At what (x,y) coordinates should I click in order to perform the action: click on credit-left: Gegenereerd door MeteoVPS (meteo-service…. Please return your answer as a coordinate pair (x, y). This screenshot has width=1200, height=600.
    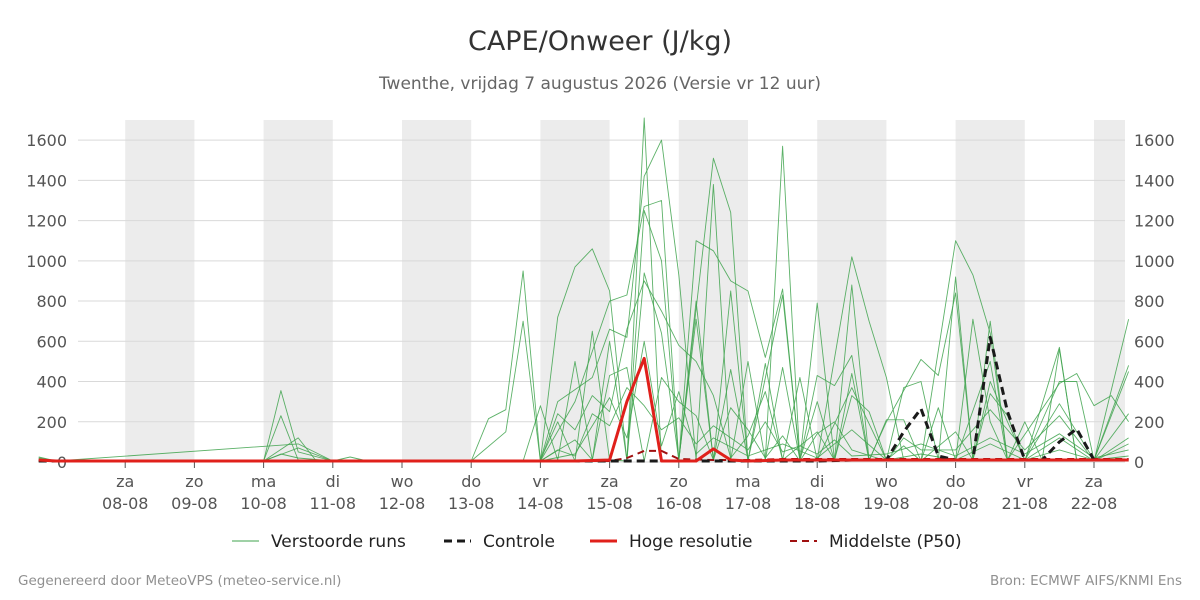
    Looking at the image, I should click on (179, 581).